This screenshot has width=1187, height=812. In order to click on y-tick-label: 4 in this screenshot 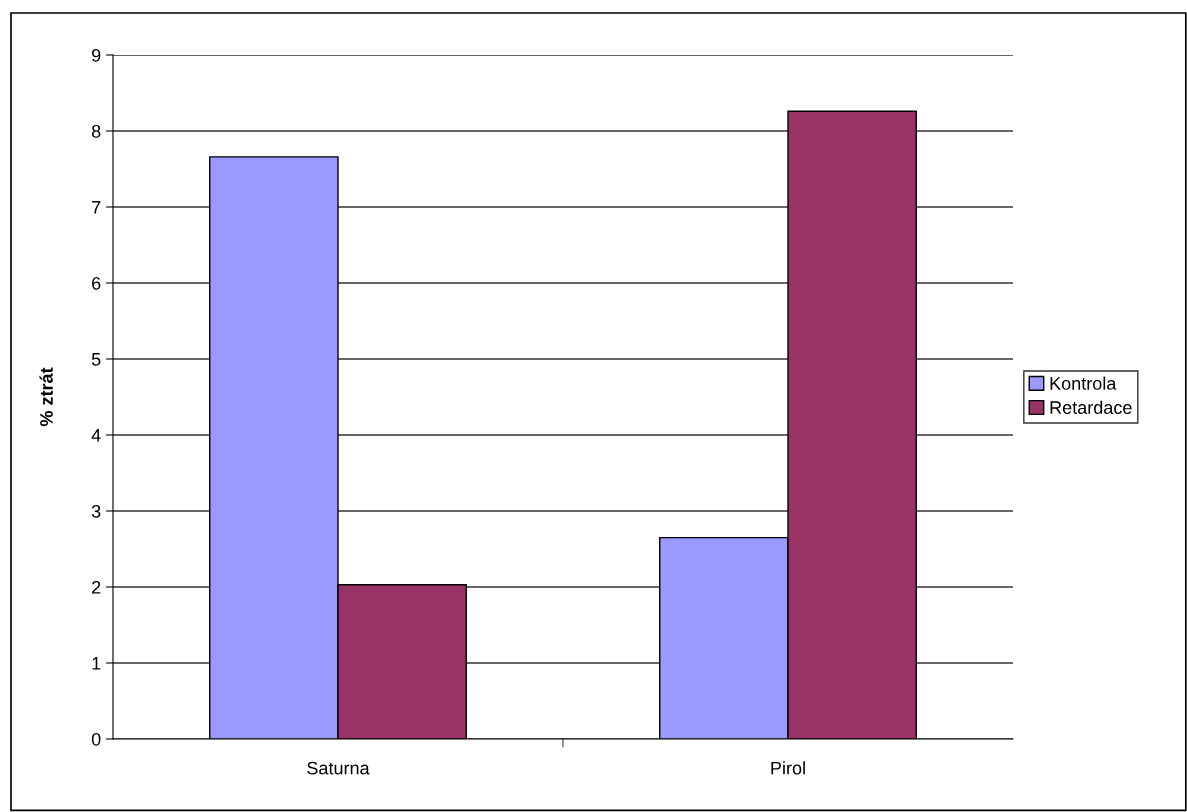, I will do `click(96, 435)`.